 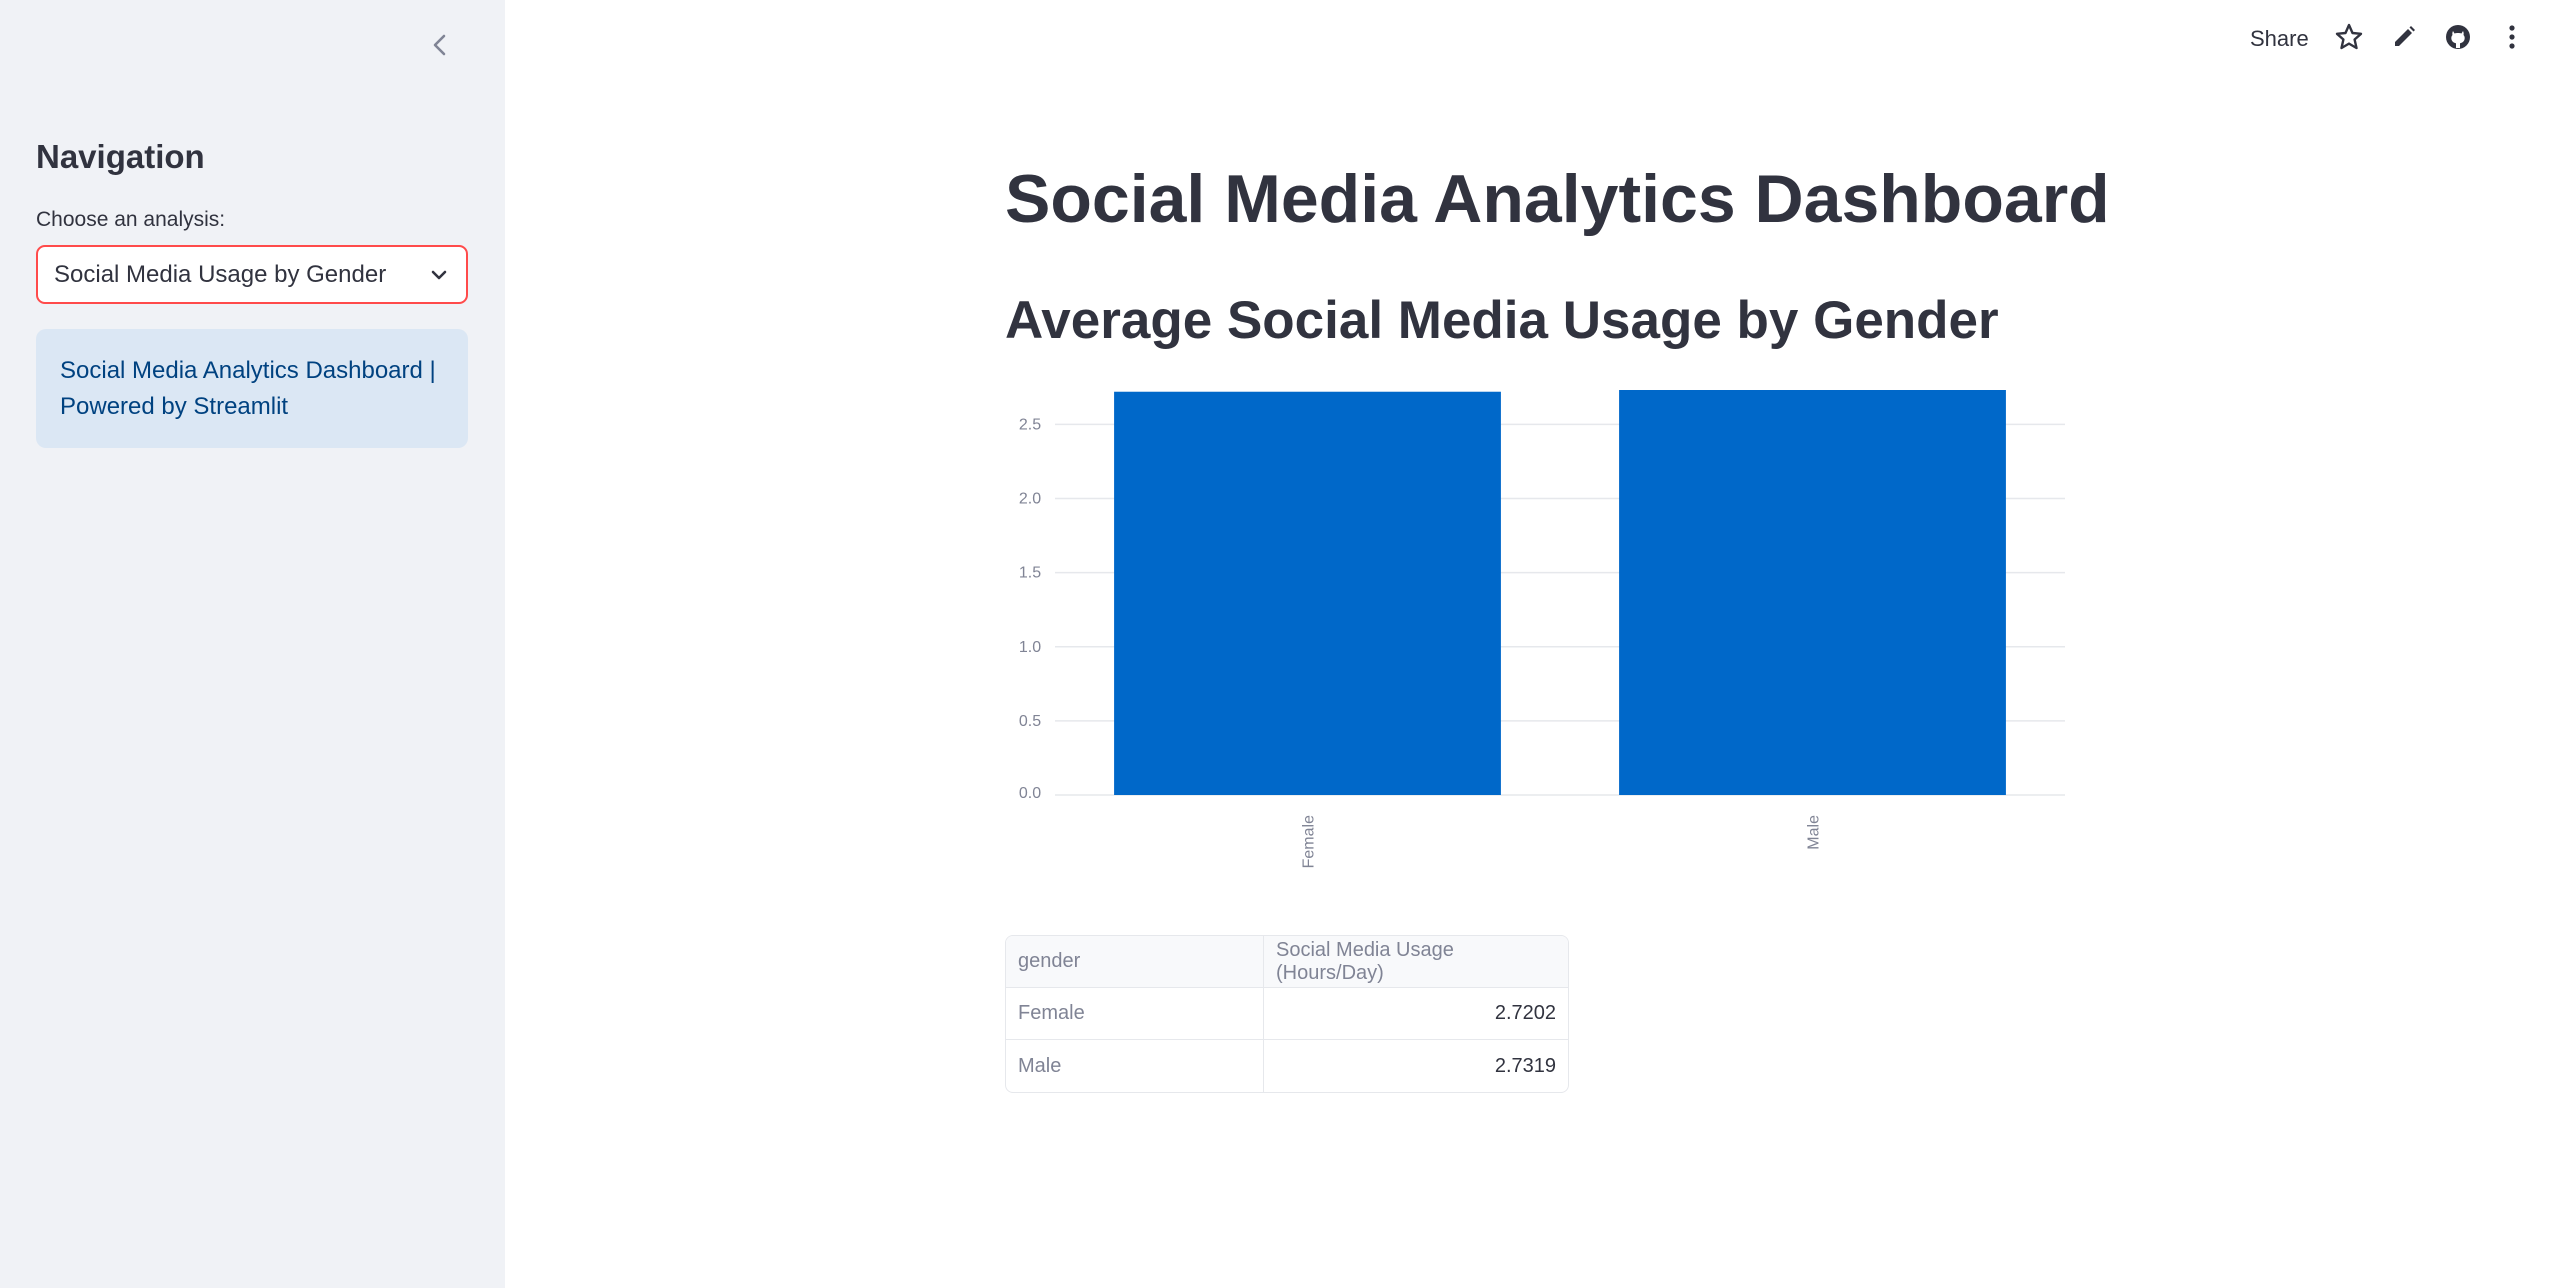 I want to click on select-label: Choose an analysis:, so click(x=131, y=219).